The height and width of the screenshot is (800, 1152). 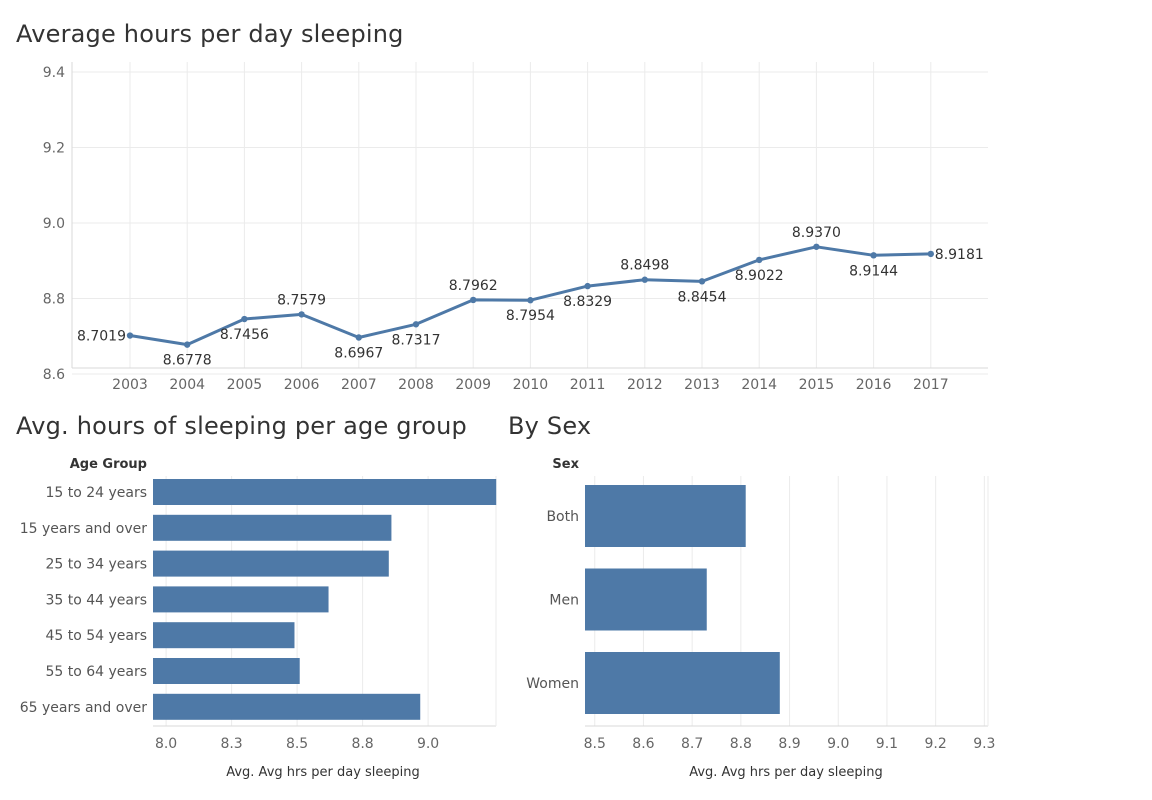 I want to click on category-label: Women, so click(x=552, y=684).